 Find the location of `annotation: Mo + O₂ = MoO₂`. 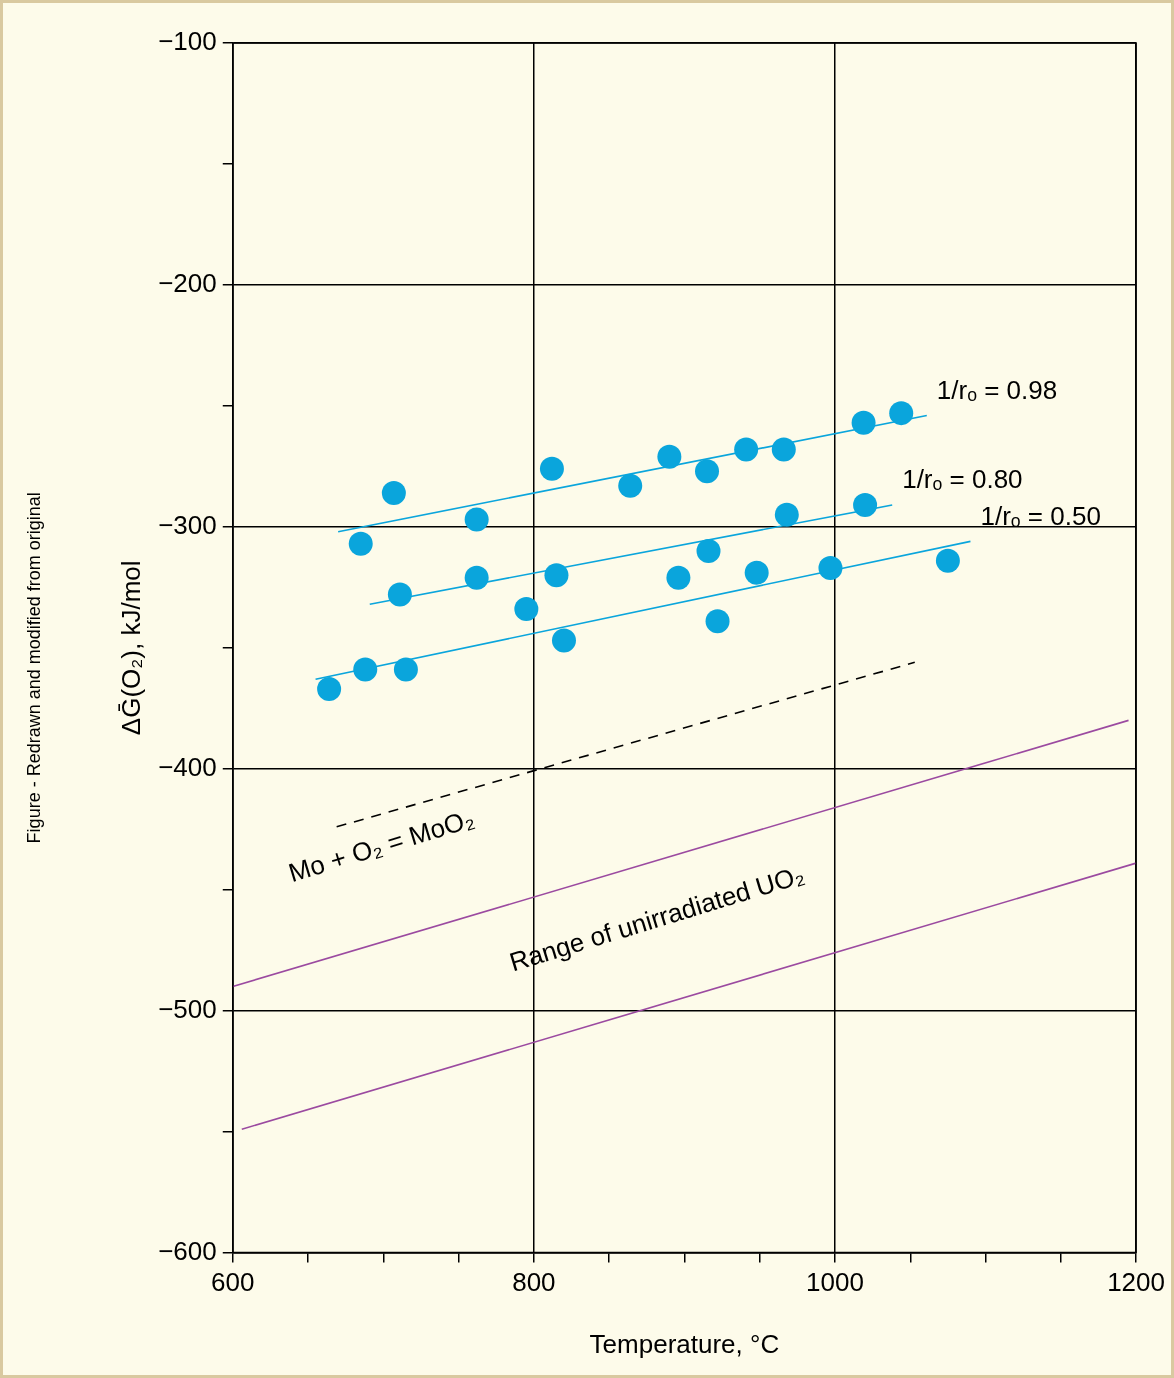

annotation: Mo + O₂ = MoO₂ is located at coordinates (381, 846).